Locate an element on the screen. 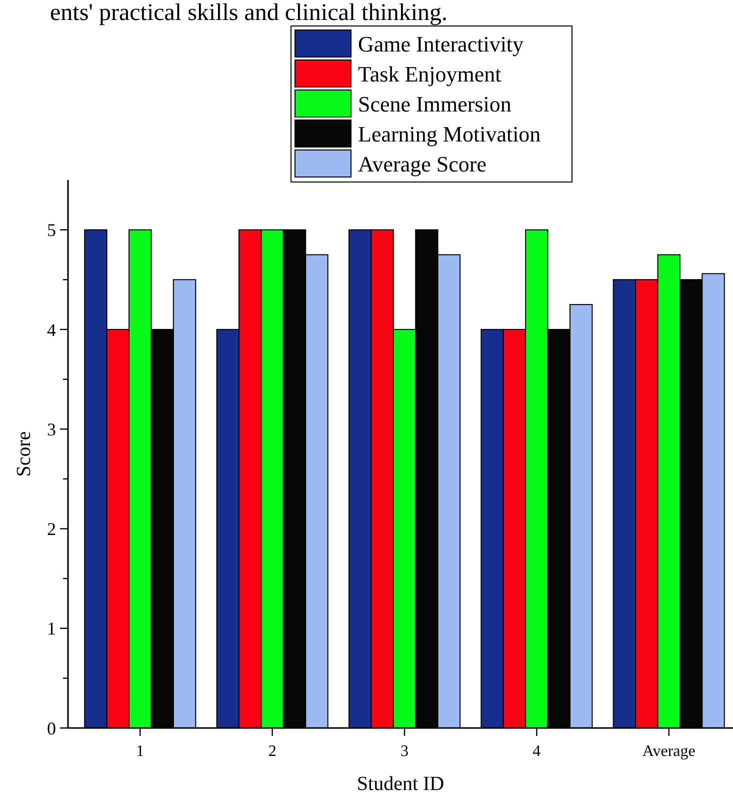 This screenshot has height=796, width=733. legend-label: Game Interactivity is located at coordinates (441, 44).